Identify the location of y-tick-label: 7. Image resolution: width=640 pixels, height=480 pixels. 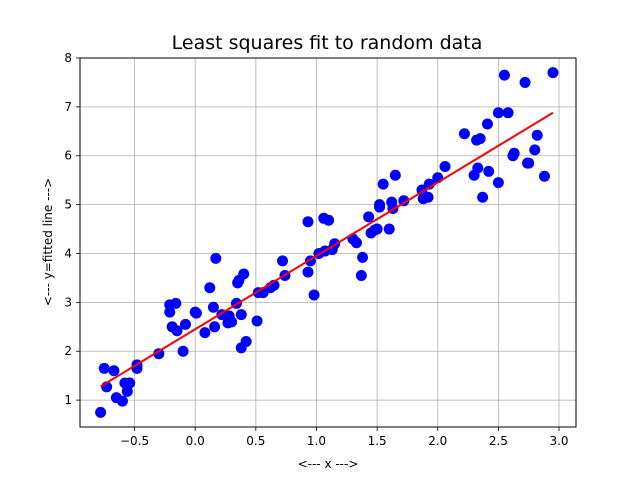
(68, 107).